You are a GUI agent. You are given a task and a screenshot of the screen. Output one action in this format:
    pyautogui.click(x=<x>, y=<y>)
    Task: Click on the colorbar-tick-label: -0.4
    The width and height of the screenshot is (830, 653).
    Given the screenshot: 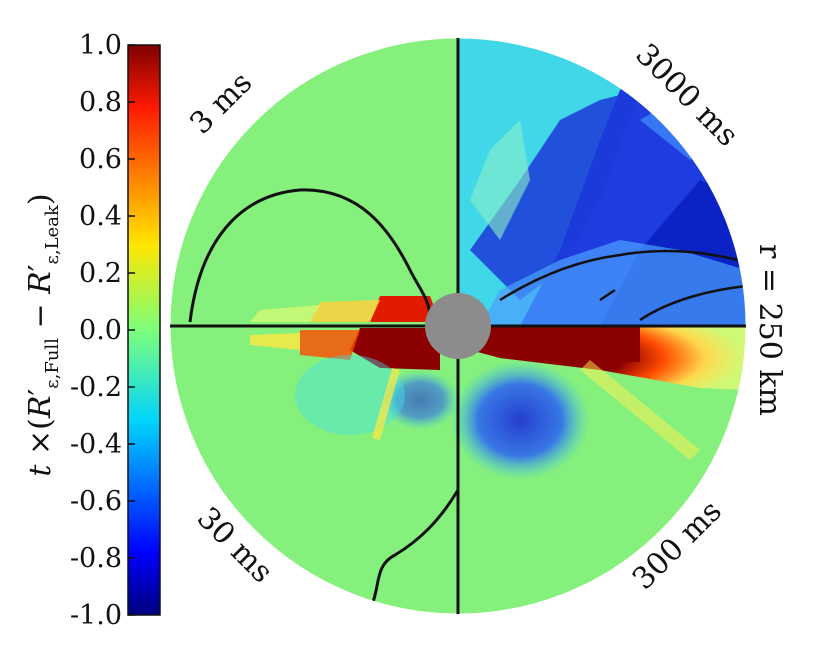 What is the action you would take?
    pyautogui.click(x=96, y=444)
    